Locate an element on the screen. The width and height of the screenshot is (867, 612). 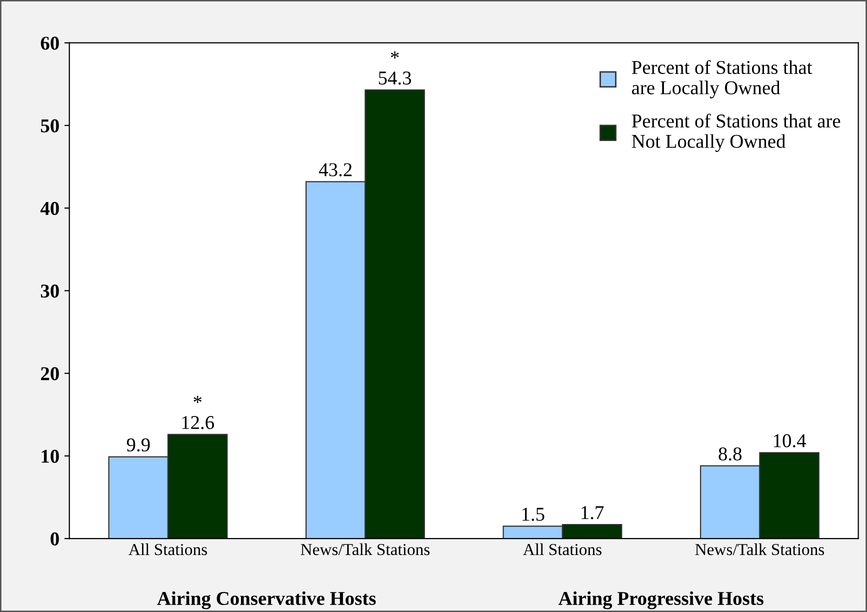
y-tick-label: 10 is located at coordinates (50, 456).